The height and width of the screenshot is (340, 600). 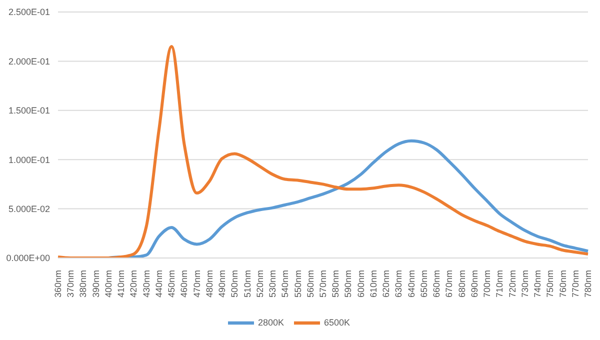 I want to click on x-tick-label: 670nm, so click(x=449, y=284).